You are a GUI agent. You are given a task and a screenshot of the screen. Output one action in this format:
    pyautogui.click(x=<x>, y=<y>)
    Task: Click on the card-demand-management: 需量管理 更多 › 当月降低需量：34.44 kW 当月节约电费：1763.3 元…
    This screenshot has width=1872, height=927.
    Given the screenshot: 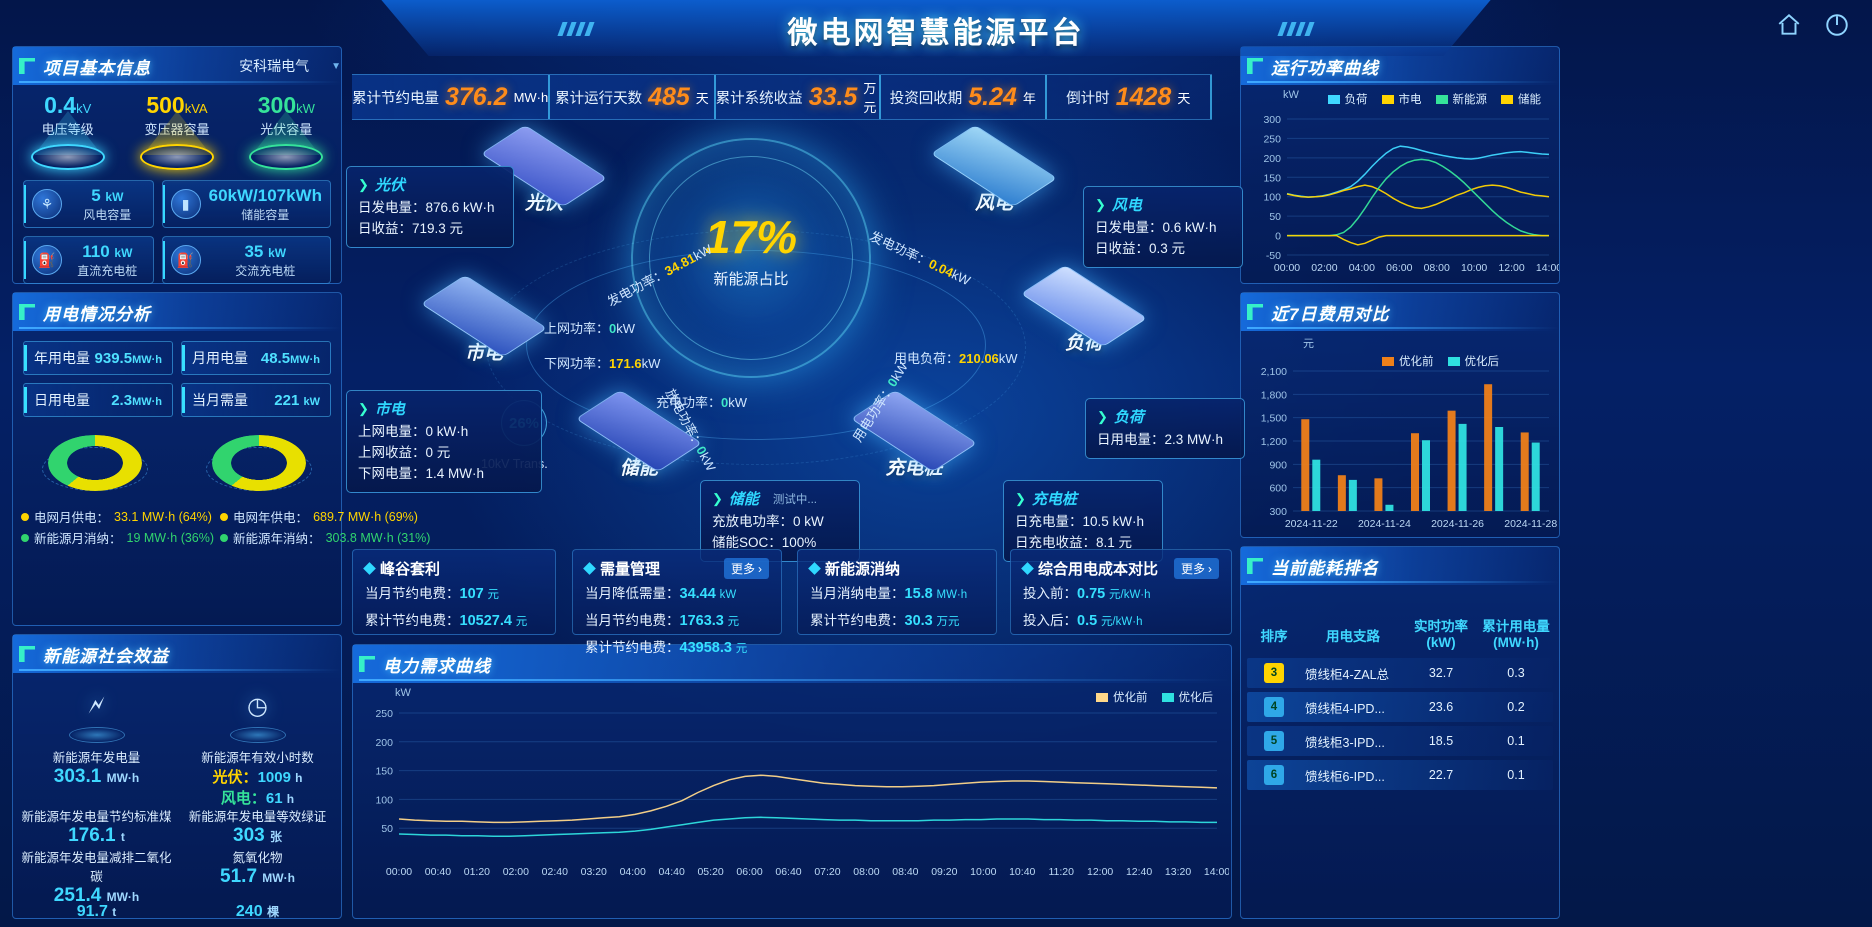 What is the action you would take?
    pyautogui.click(x=677, y=602)
    